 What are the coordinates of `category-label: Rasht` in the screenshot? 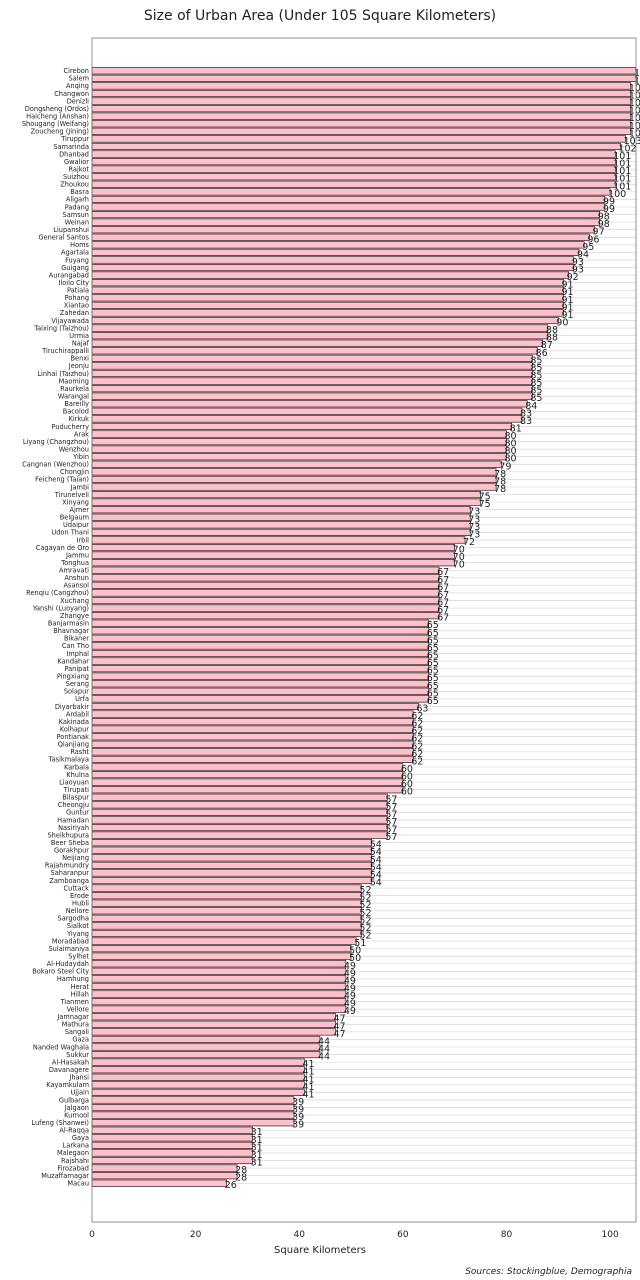 It's located at (79, 752).